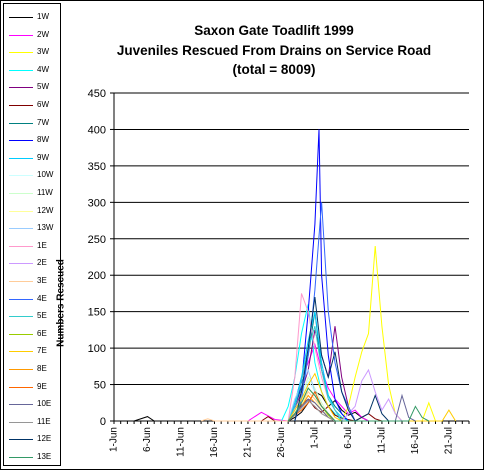 The height and width of the screenshot is (473, 486). I want to click on legend-item-6W: 6W, so click(32, 106).